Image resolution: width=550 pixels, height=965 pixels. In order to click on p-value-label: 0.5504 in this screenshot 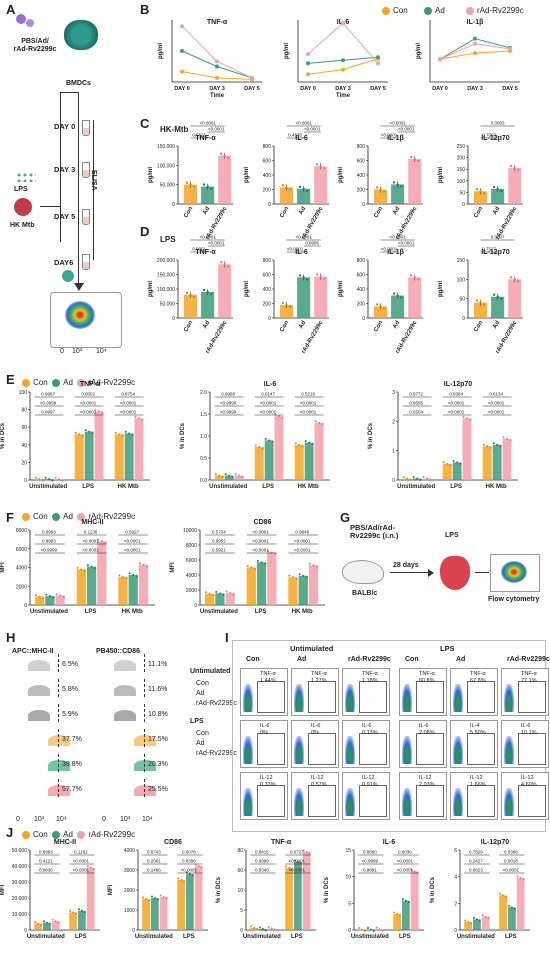, I will do `click(416, 412)`.